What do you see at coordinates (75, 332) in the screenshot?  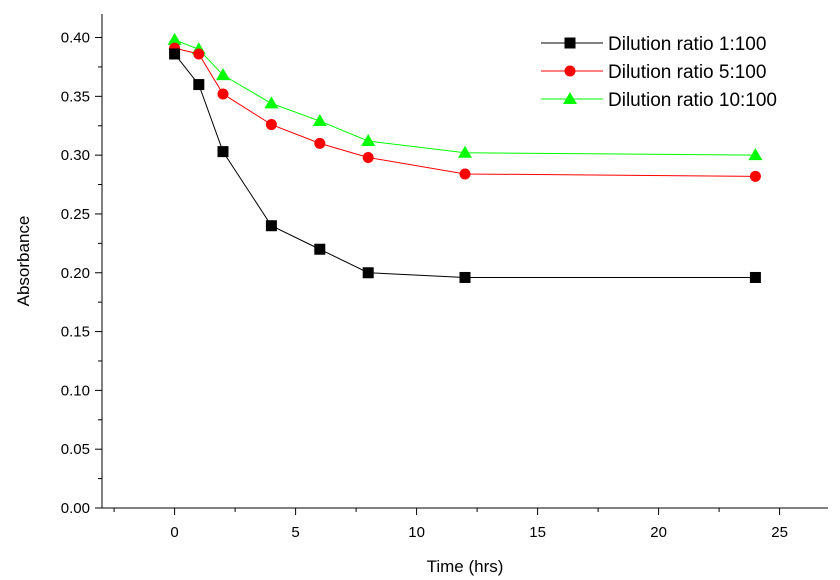 I see `y-tick-label: 0.15` at bounding box center [75, 332].